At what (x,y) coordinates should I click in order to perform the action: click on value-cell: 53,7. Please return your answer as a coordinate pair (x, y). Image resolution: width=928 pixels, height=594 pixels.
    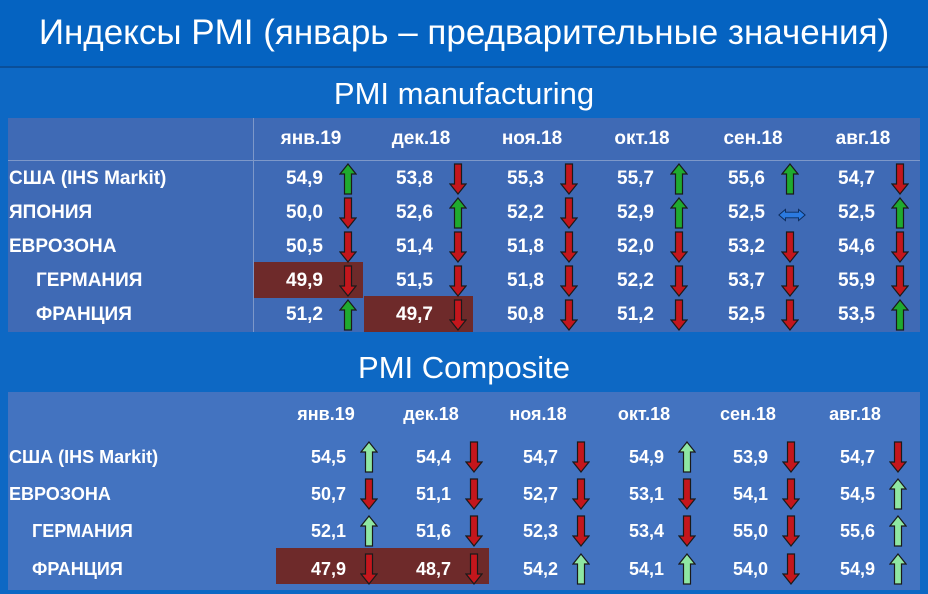
    Looking at the image, I should click on (746, 280).